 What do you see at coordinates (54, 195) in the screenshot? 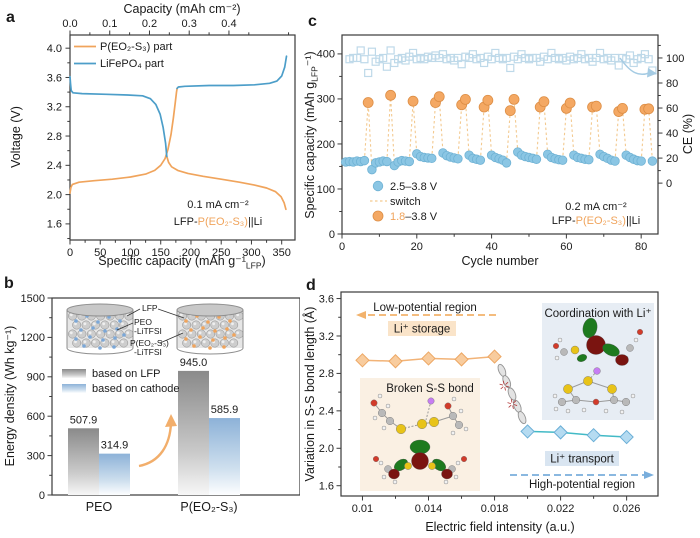
I see `tick-label: 2.0` at bounding box center [54, 195].